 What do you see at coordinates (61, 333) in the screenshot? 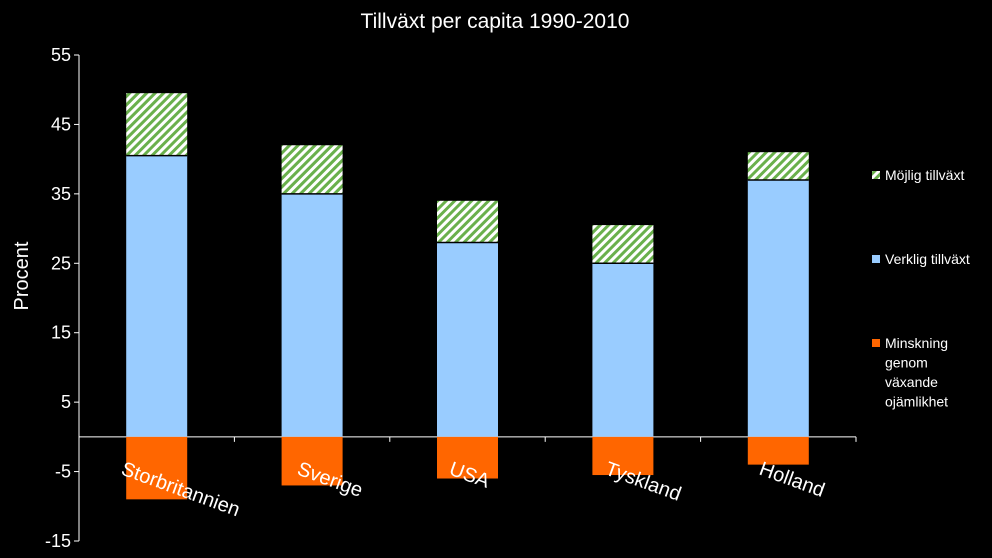
I see `y-tick-label: 15` at bounding box center [61, 333].